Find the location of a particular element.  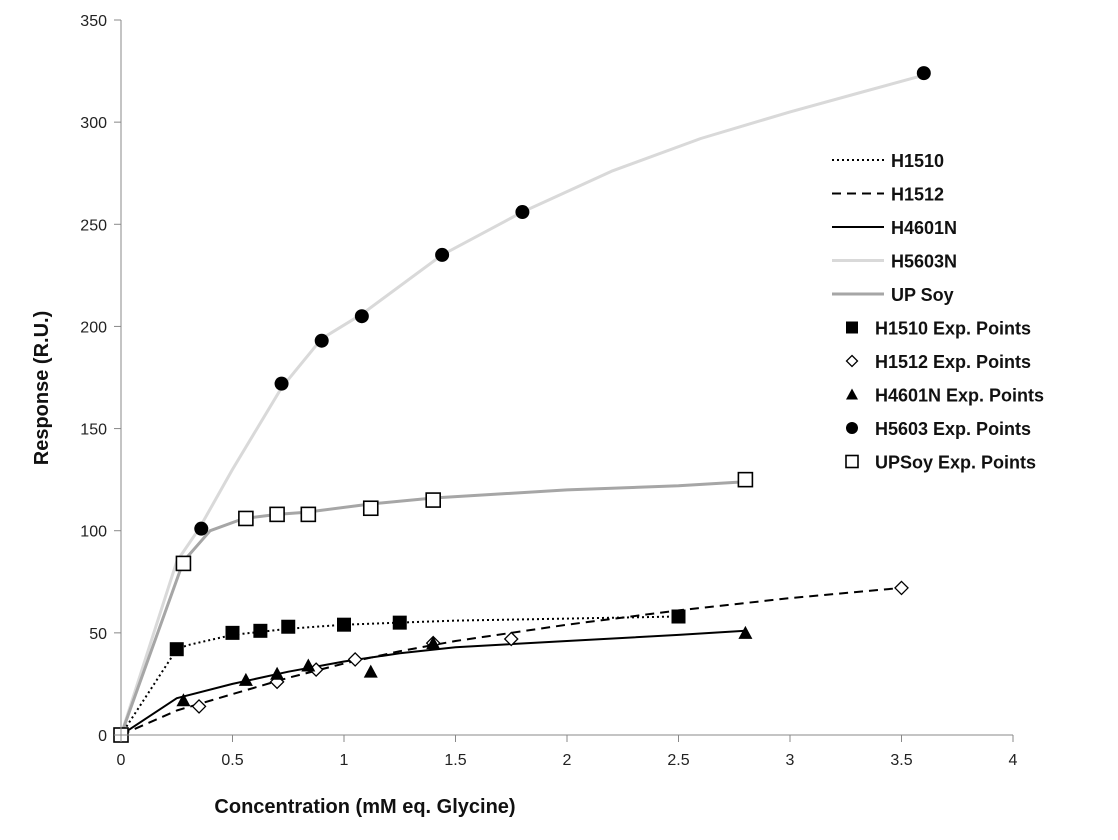

legend-label: H1510 Exp. Points is located at coordinates (953, 329).